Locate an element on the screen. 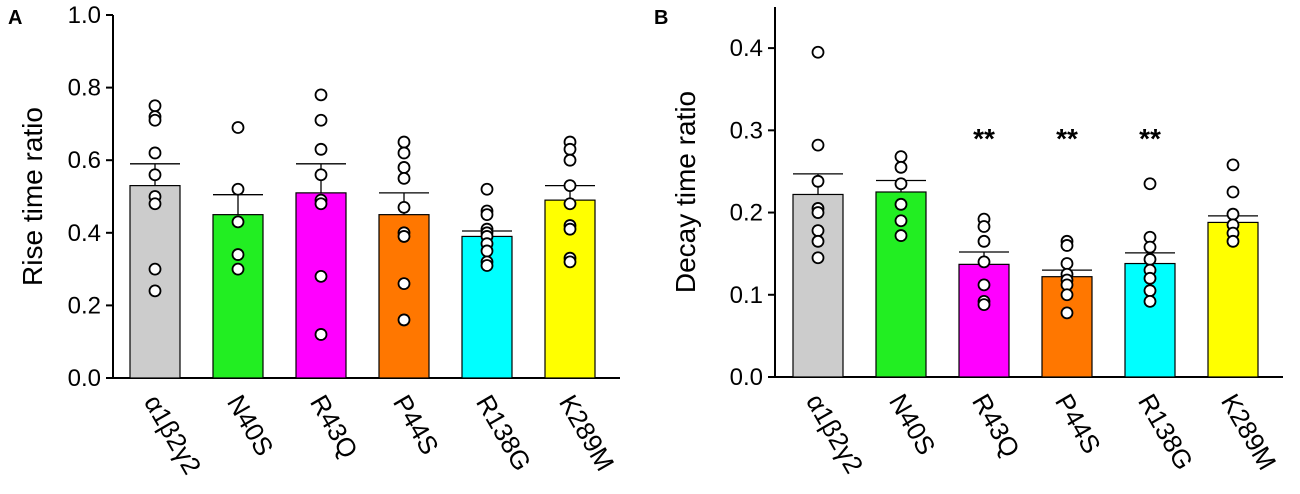  y-tick-label: 0.8 is located at coordinates (84, 88).